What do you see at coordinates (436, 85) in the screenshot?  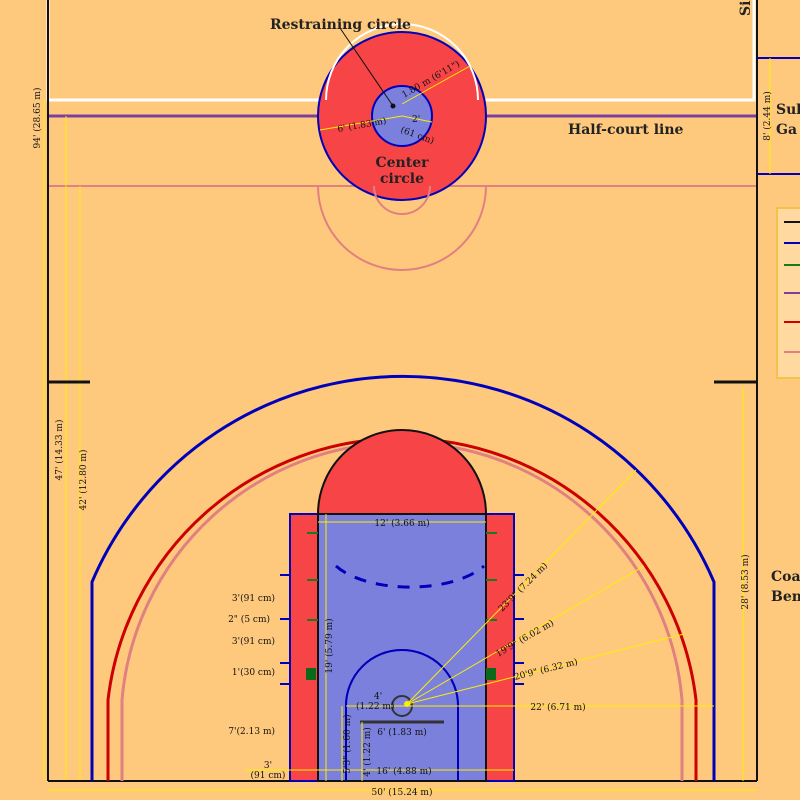 I see `outer-radius-line` at bounding box center [436, 85].